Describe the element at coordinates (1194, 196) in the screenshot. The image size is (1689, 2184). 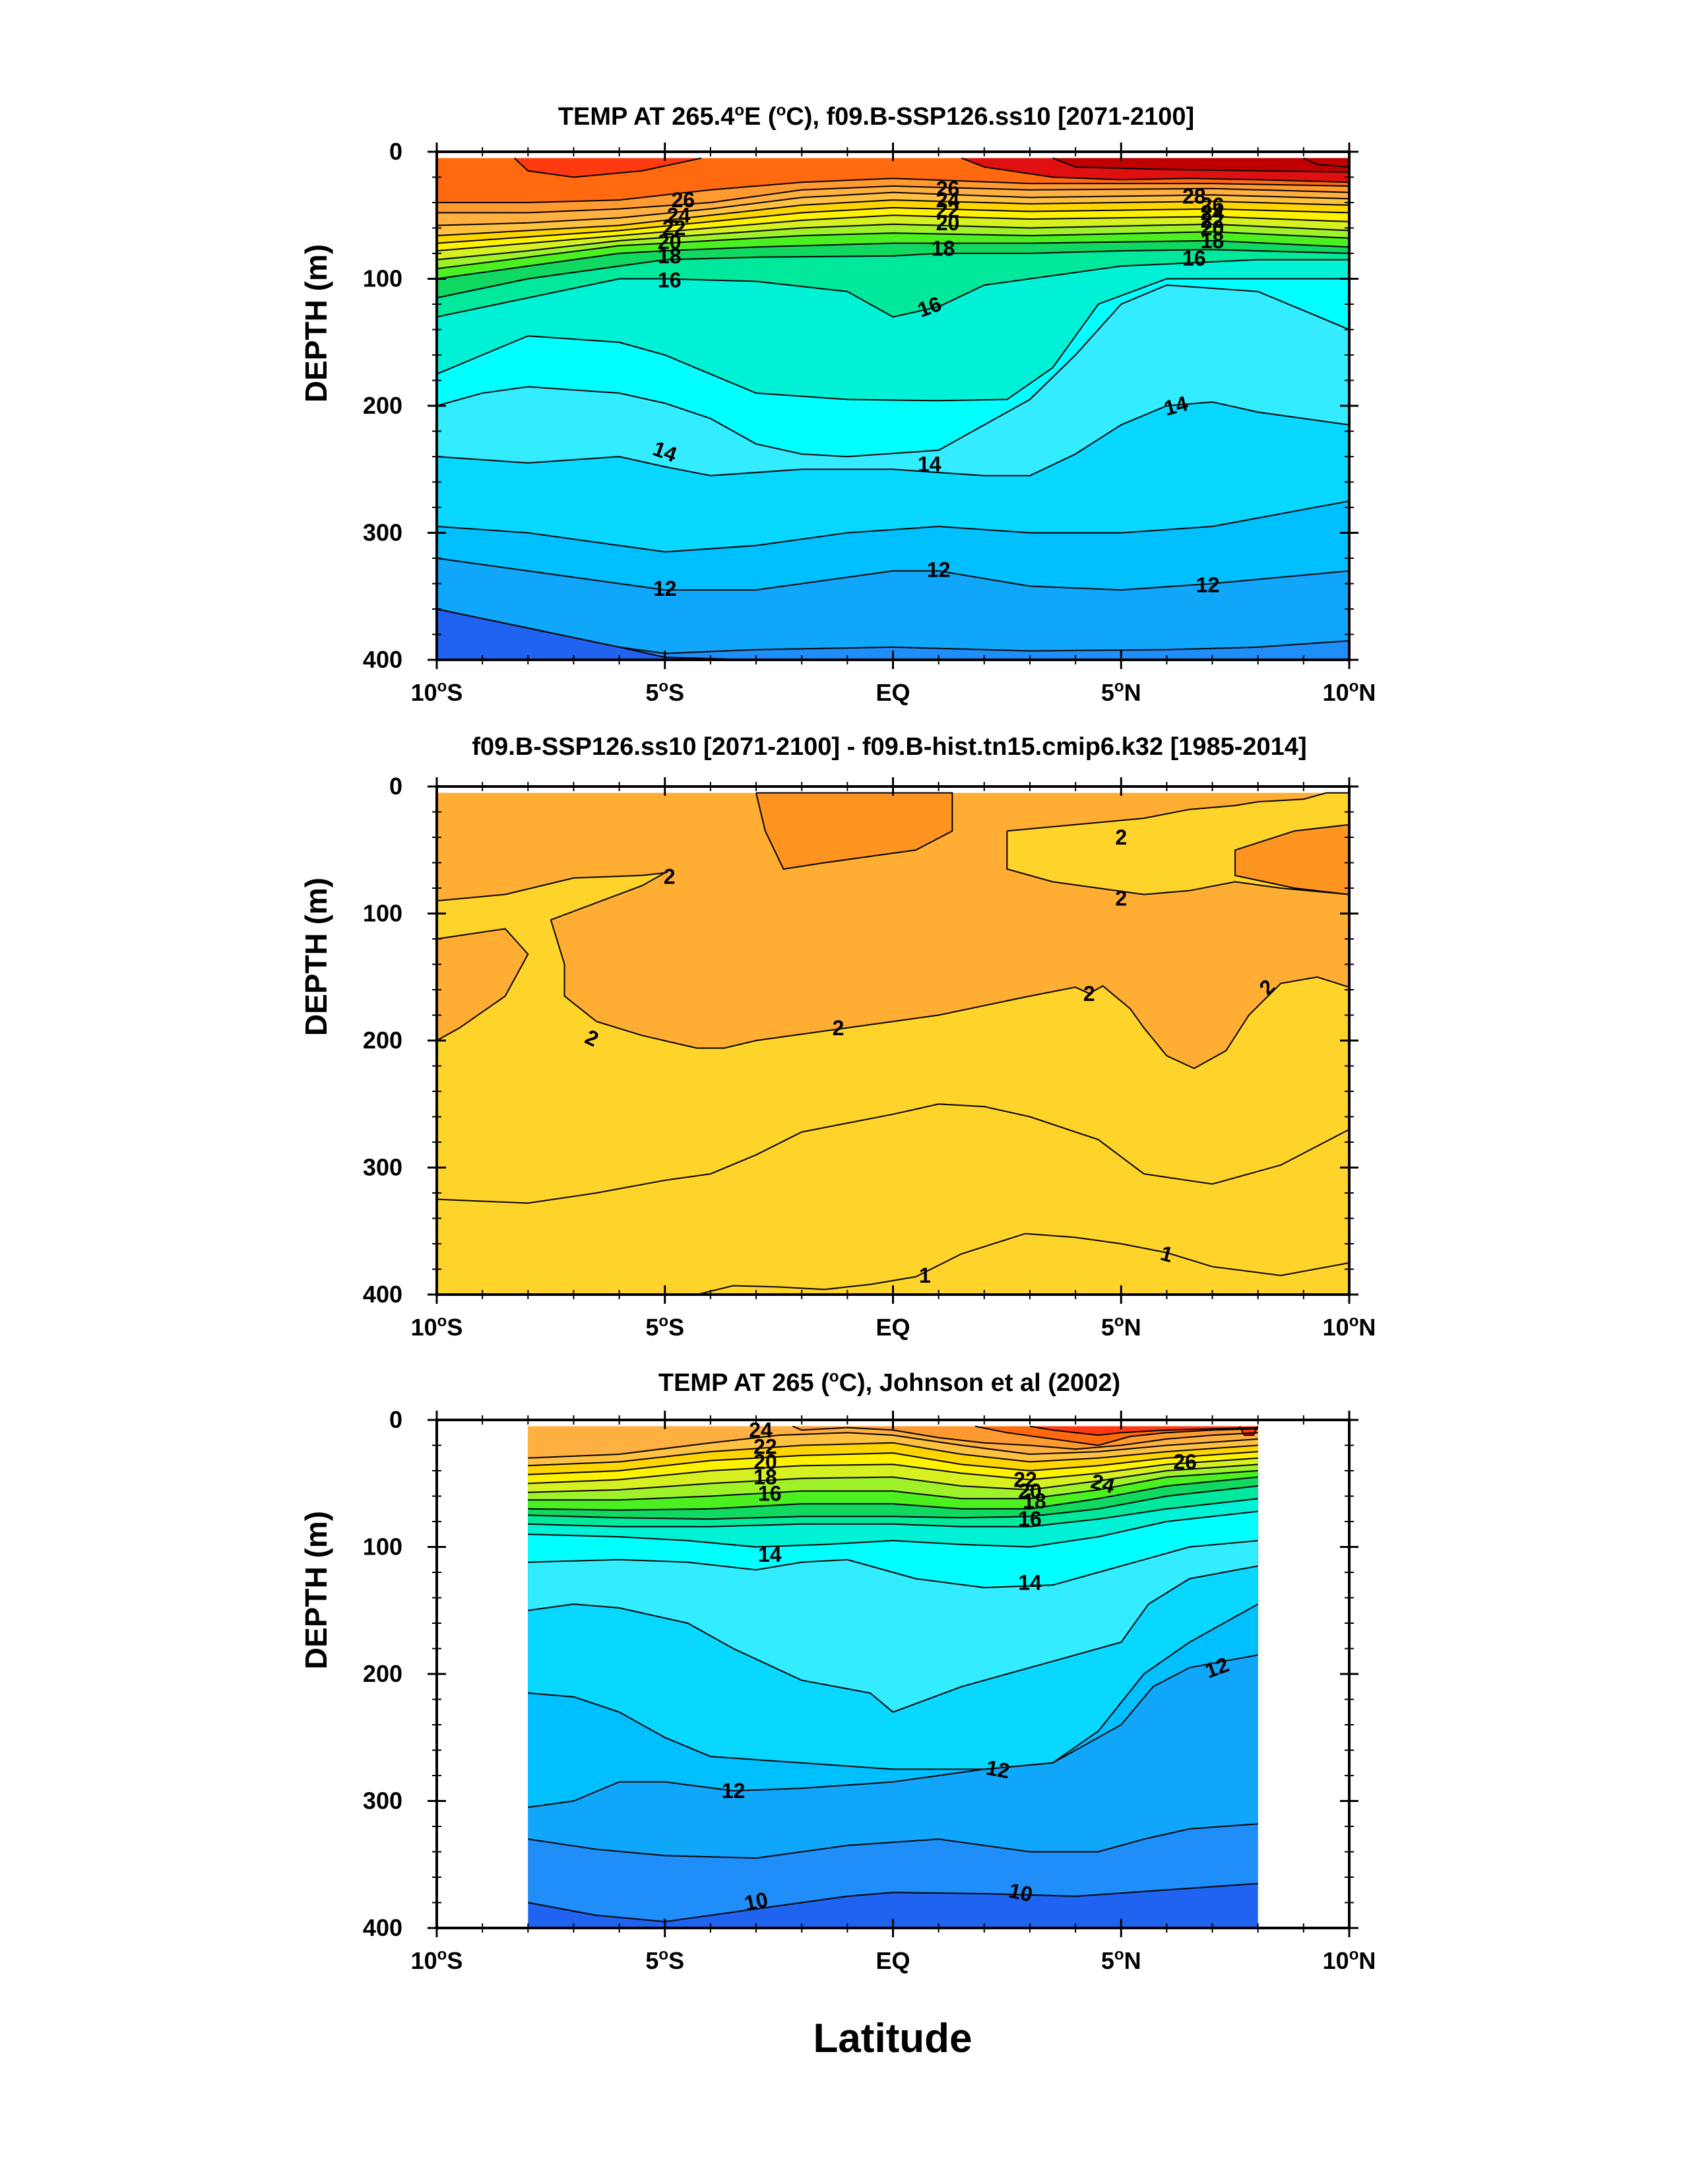
I see `contour-label: 28` at that location.